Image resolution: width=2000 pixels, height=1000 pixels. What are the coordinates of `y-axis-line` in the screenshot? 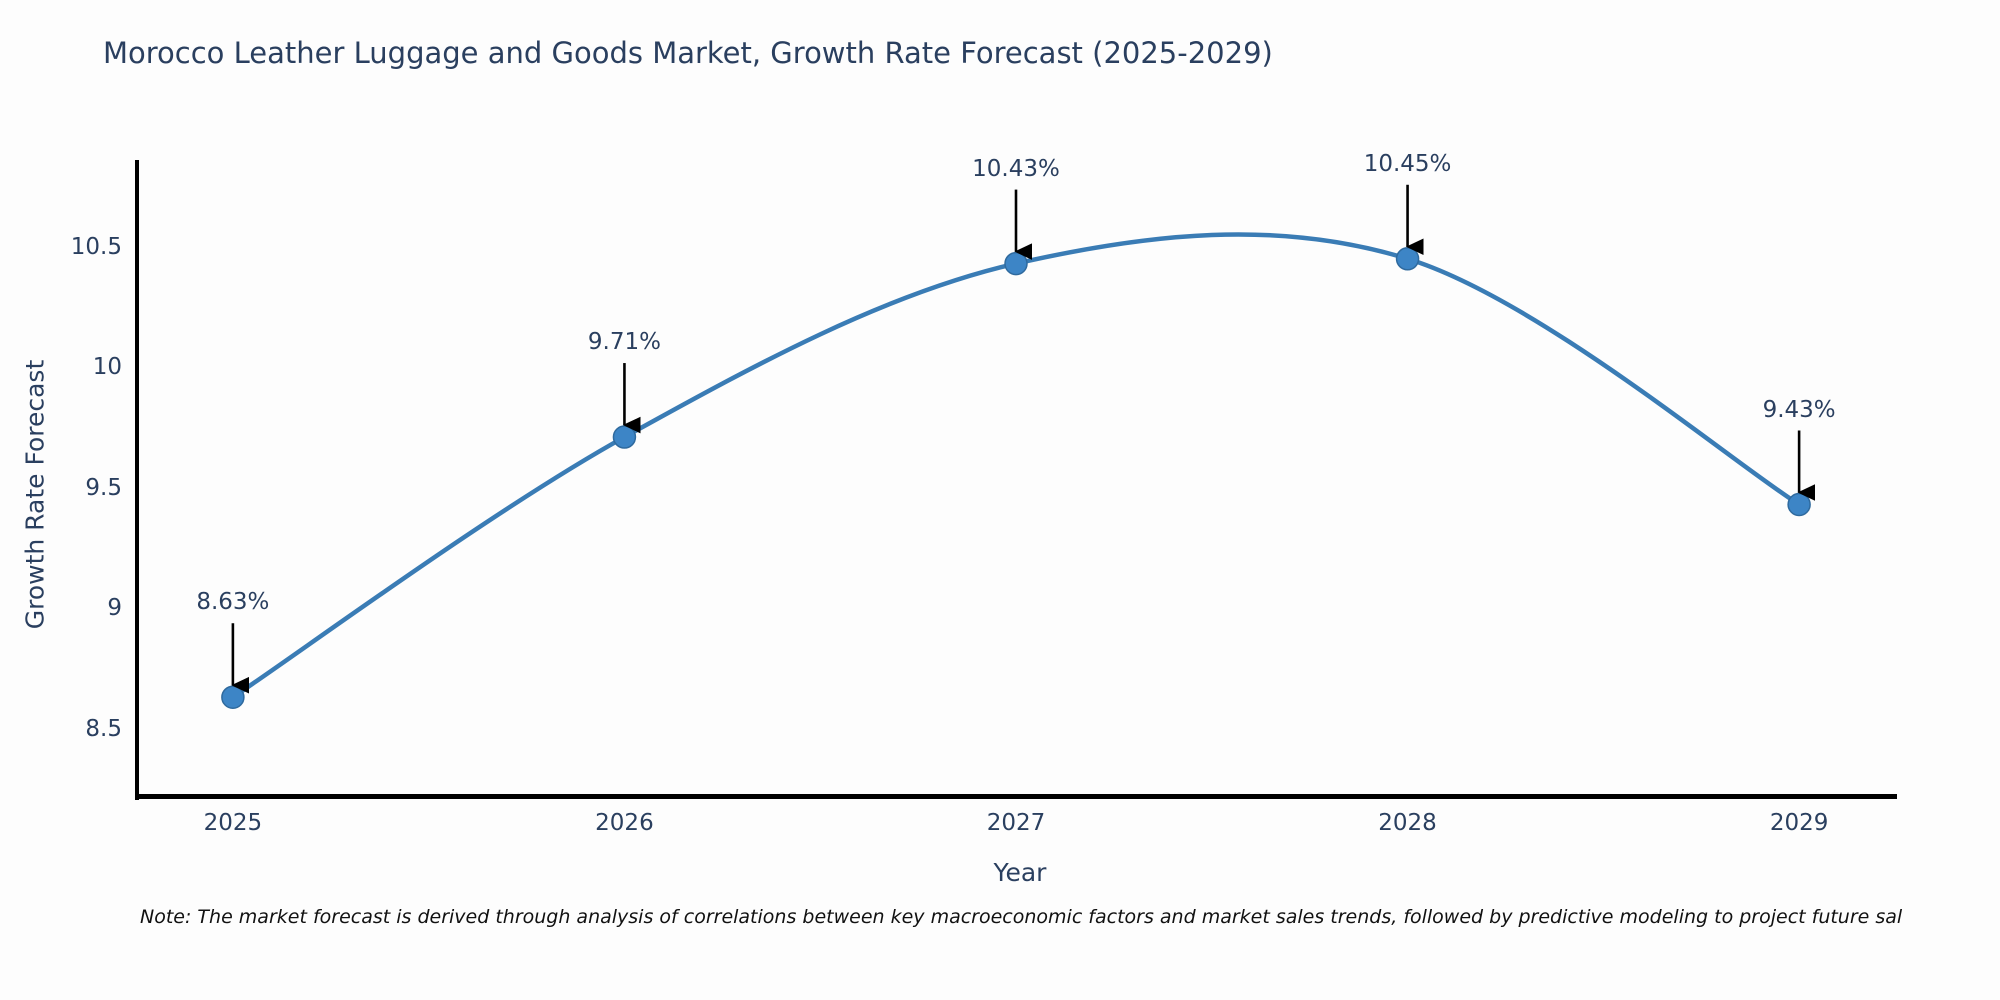 It's located at (137, 480).